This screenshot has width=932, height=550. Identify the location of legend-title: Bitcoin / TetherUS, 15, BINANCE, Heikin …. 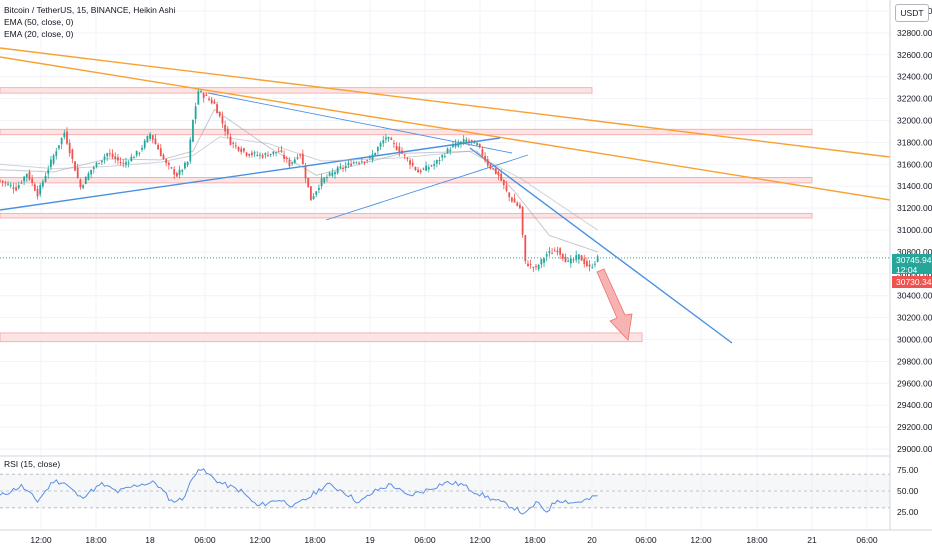
(90, 10).